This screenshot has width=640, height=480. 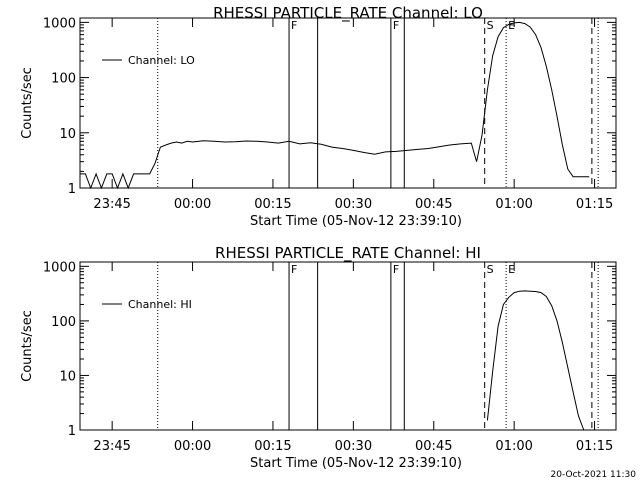 I want to click on legend-label: Channel: HI, so click(x=160, y=304).